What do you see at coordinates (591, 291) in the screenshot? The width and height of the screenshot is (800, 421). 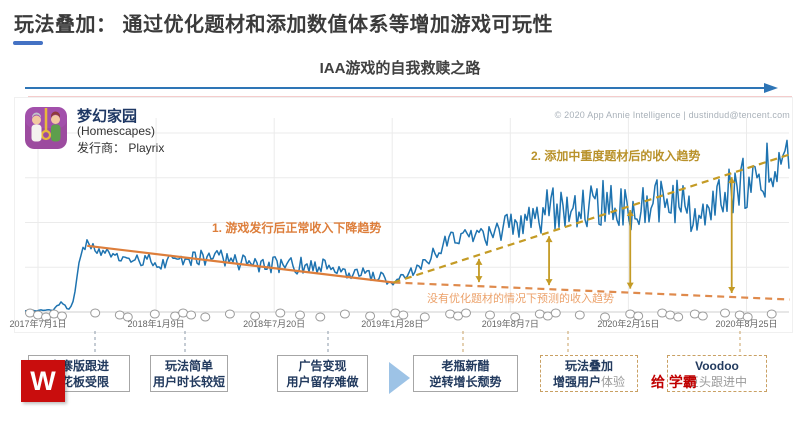 I see `trend-predicted-without-optimization` at bounding box center [591, 291].